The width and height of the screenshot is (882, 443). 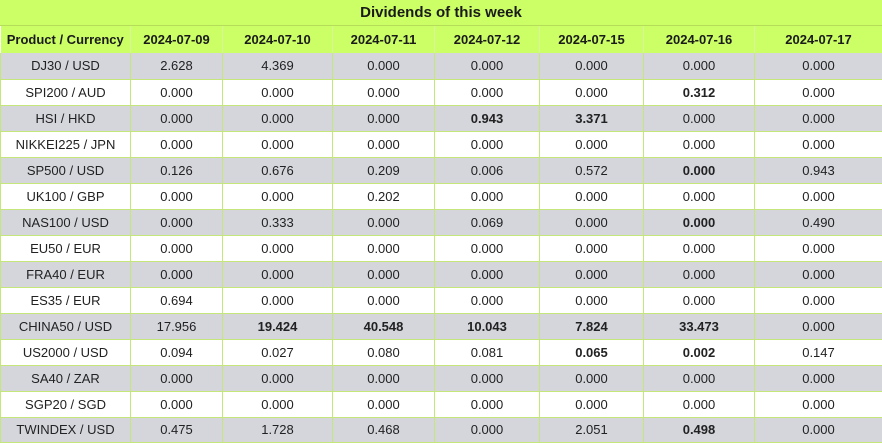 What do you see at coordinates (383, 430) in the screenshot?
I see `dividend-value-cell: 0.468` at bounding box center [383, 430].